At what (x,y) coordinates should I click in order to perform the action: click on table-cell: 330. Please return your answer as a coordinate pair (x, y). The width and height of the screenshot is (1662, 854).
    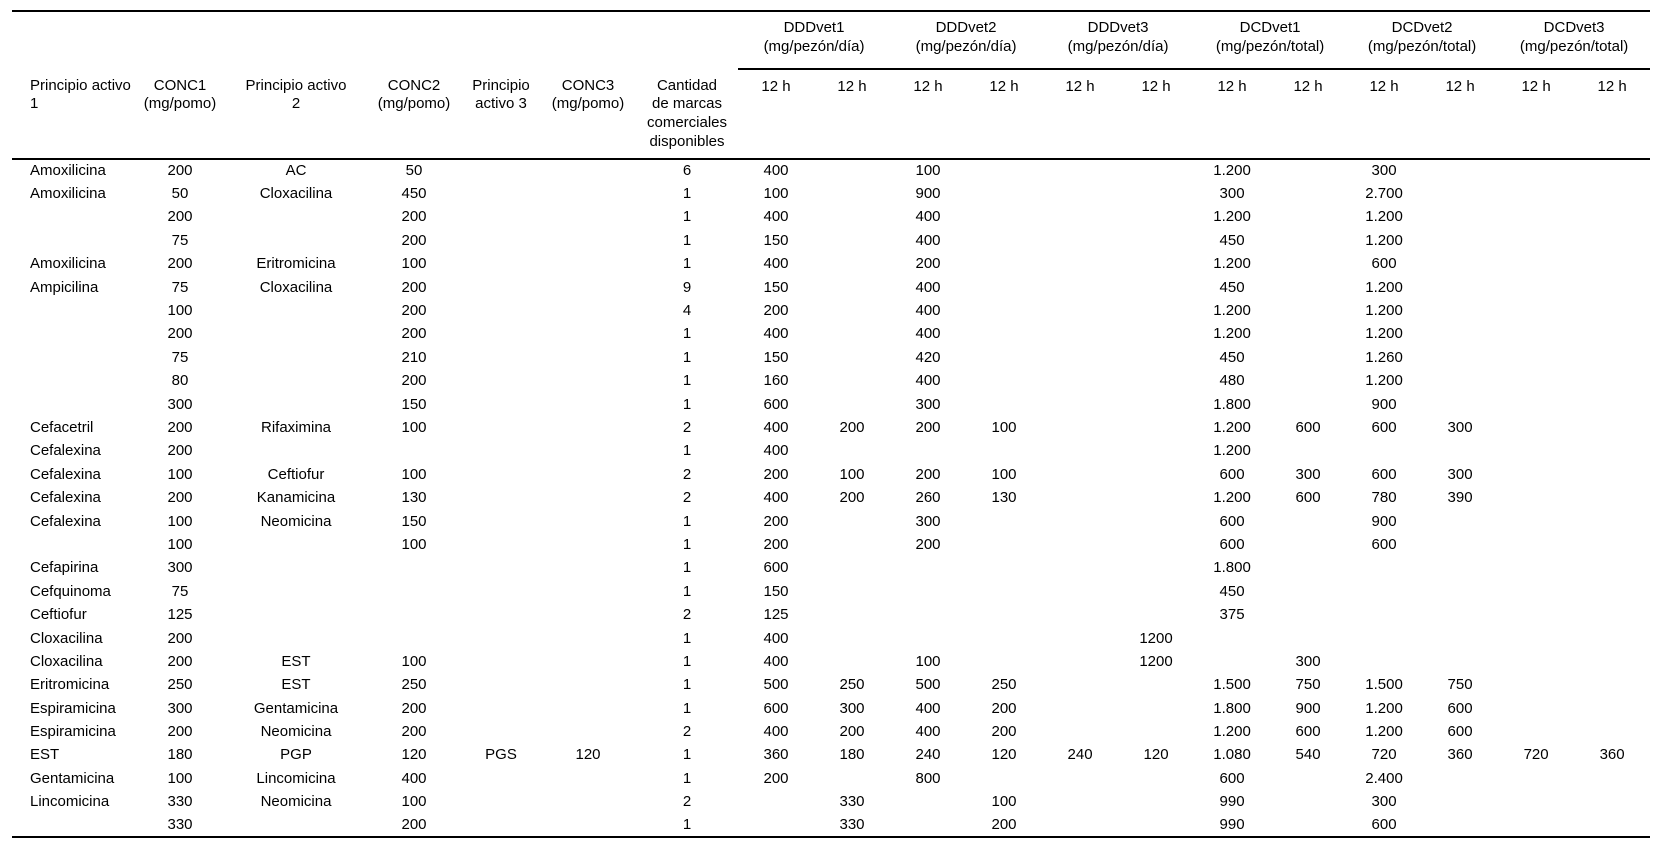
    Looking at the image, I should click on (180, 802).